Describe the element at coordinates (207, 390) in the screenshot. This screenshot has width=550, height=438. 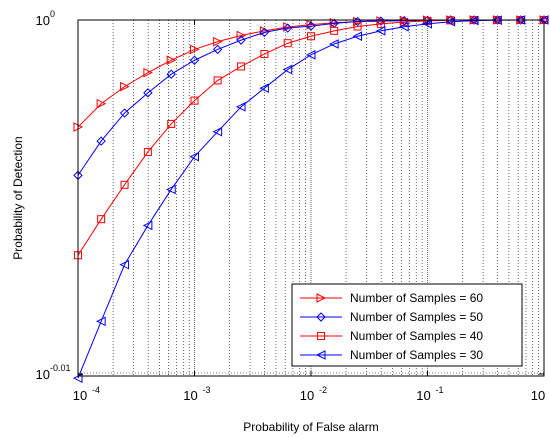
I see `x-tick-exponent: -3` at that location.